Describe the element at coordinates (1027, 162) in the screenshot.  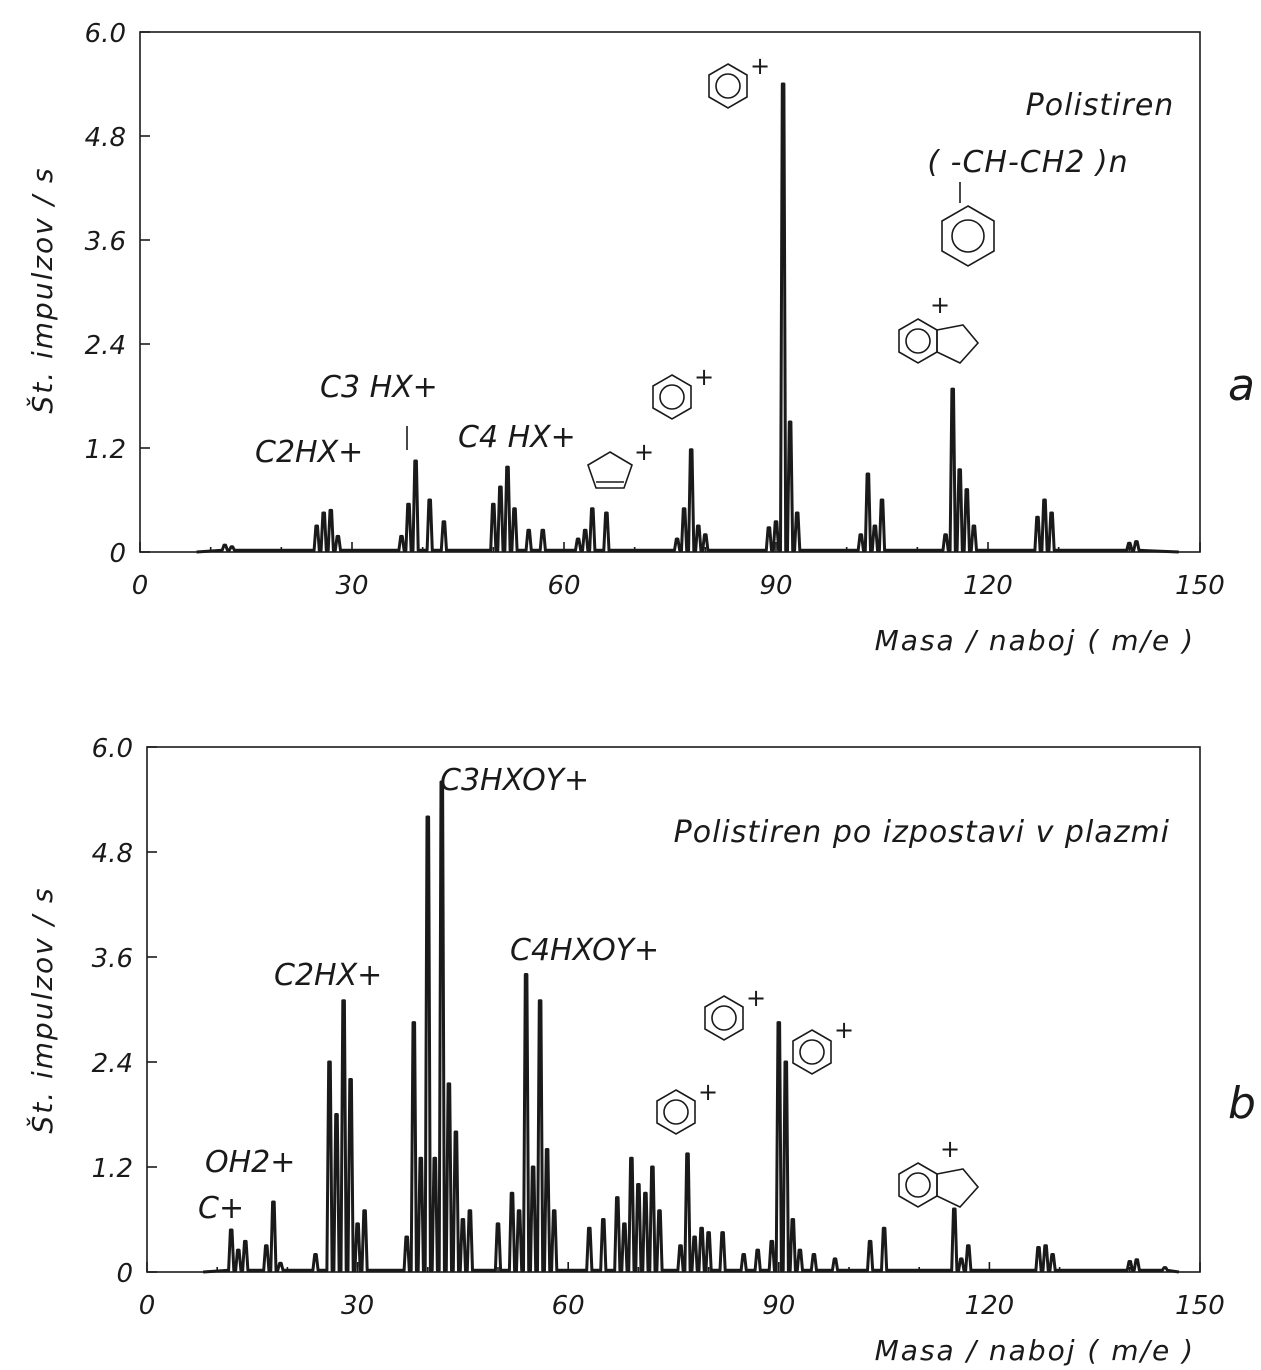
I see `panel-a-formula: ( -CH-CH2 )n` at that location.